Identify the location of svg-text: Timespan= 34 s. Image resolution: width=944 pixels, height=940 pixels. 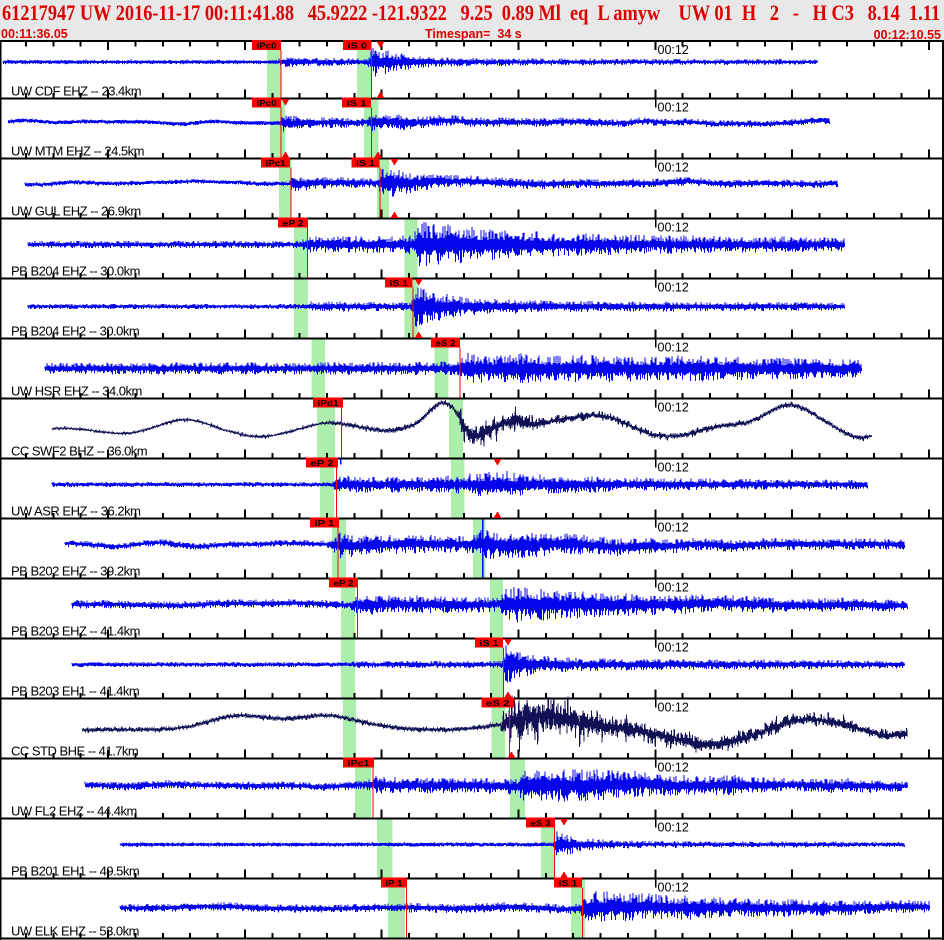
(473, 34).